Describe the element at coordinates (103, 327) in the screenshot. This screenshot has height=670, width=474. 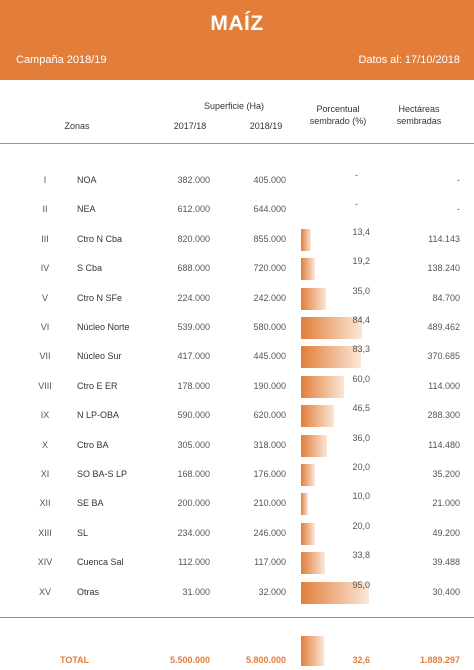
I see `zone-name: Núcleo Norte` at that location.